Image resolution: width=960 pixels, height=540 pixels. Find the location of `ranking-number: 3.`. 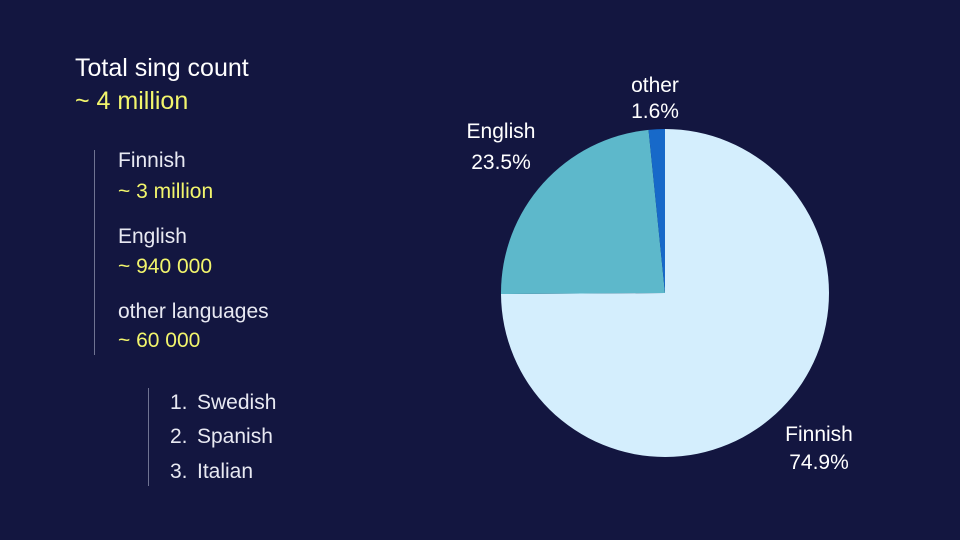

ranking-number: 3. is located at coordinates (179, 471).